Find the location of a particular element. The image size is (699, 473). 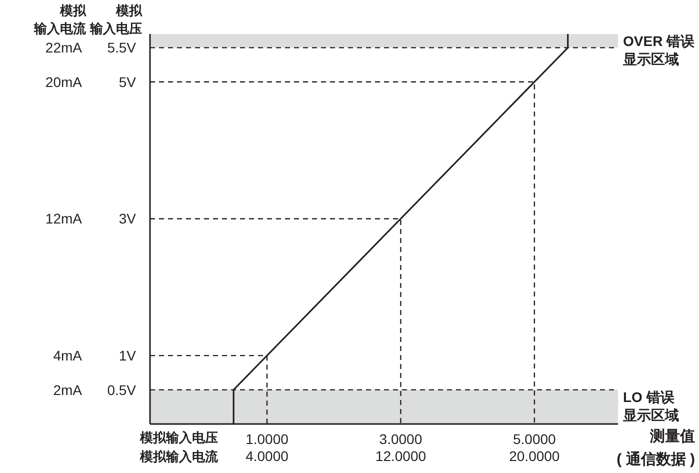

x2-tick-label: 12.0000 is located at coordinates (400, 456).